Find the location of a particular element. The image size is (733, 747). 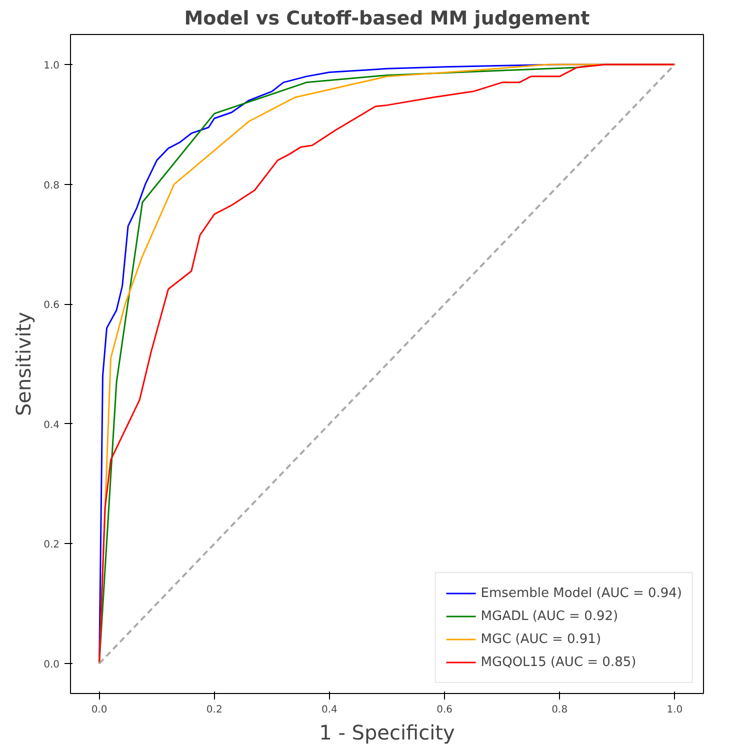

chart-title: Model vs Cutoff-based MM judgement is located at coordinates (387, 19).